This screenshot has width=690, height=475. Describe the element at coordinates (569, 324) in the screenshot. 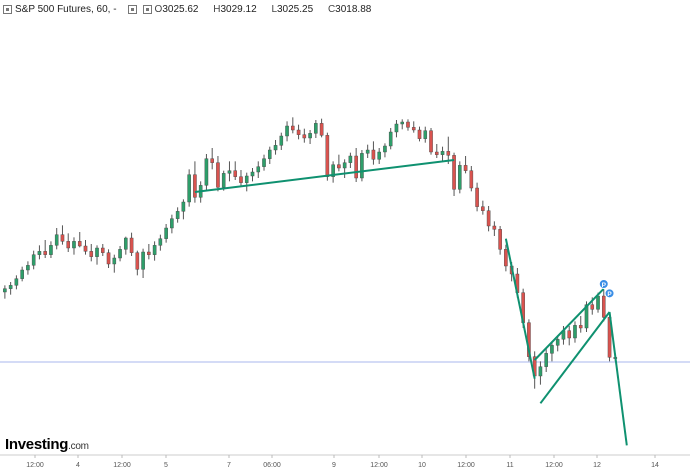

I see `trendline-flag-upper` at that location.